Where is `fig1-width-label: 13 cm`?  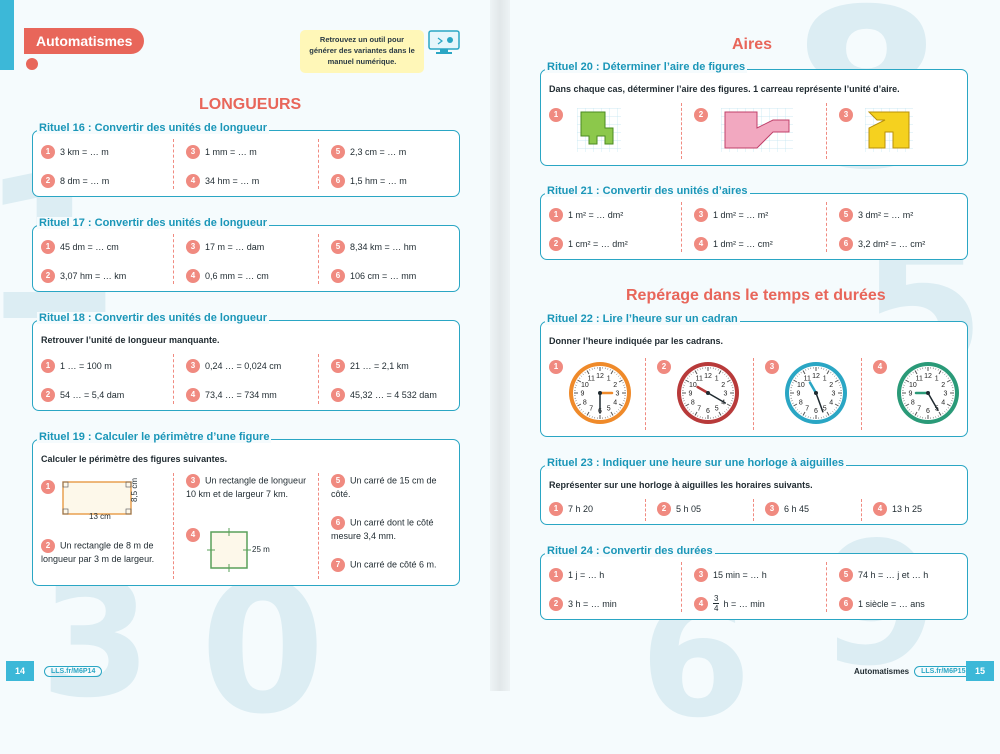 fig1-width-label: 13 cm is located at coordinates (100, 516).